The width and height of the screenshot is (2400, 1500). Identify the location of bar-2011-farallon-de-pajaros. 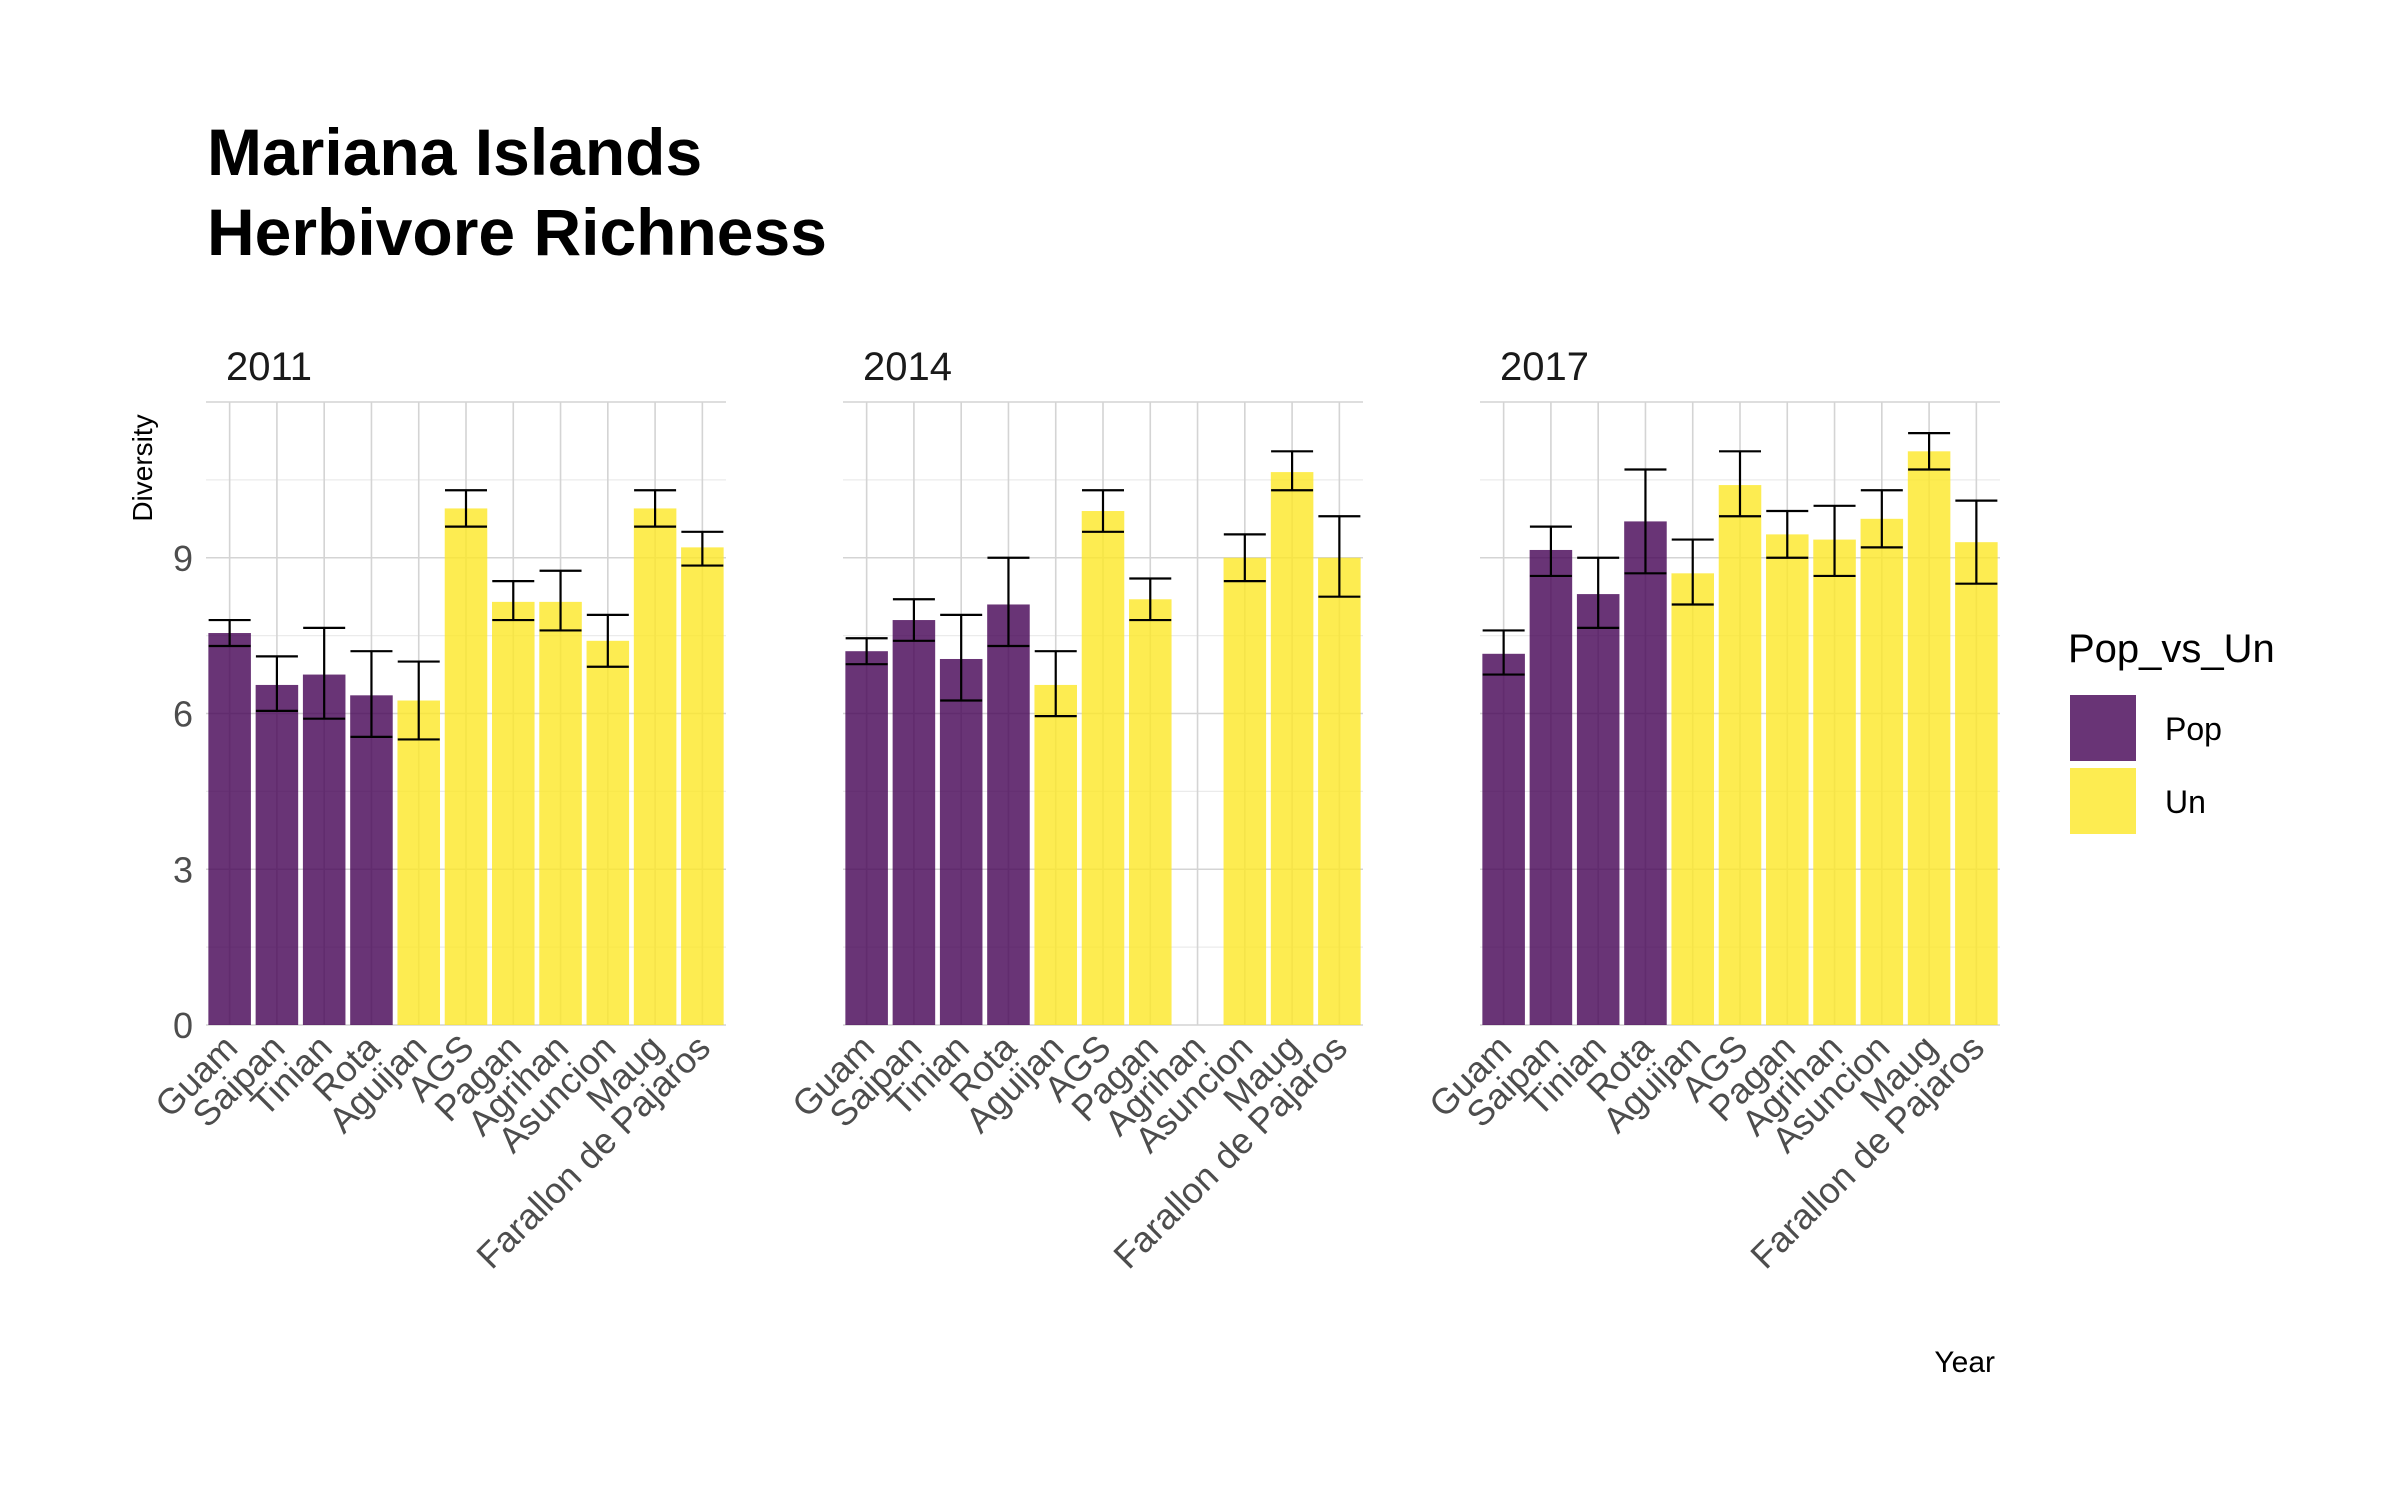
(702, 786).